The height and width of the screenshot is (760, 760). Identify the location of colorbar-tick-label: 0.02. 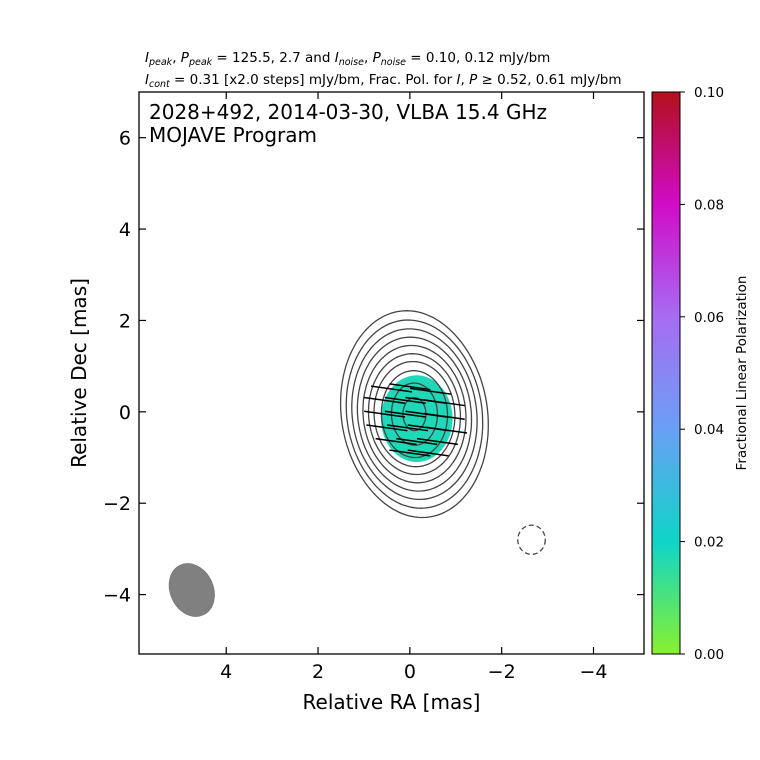
(709, 543).